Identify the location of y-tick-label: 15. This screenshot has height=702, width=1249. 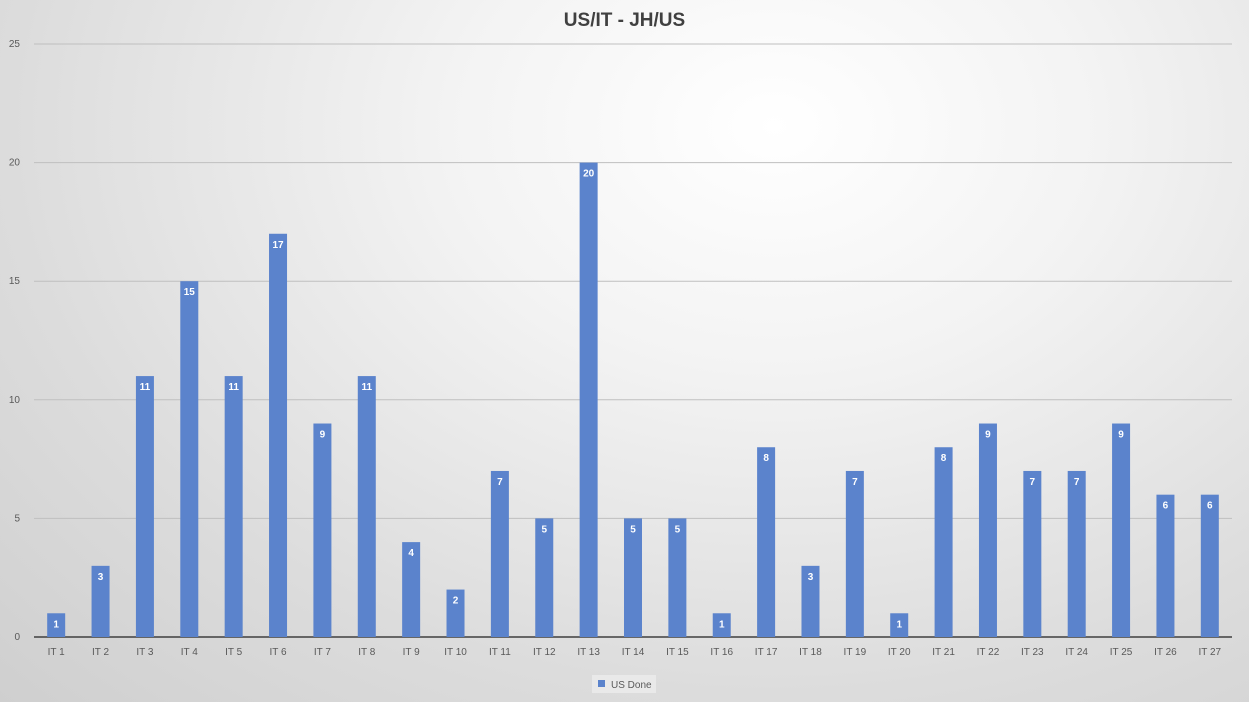
(15, 281).